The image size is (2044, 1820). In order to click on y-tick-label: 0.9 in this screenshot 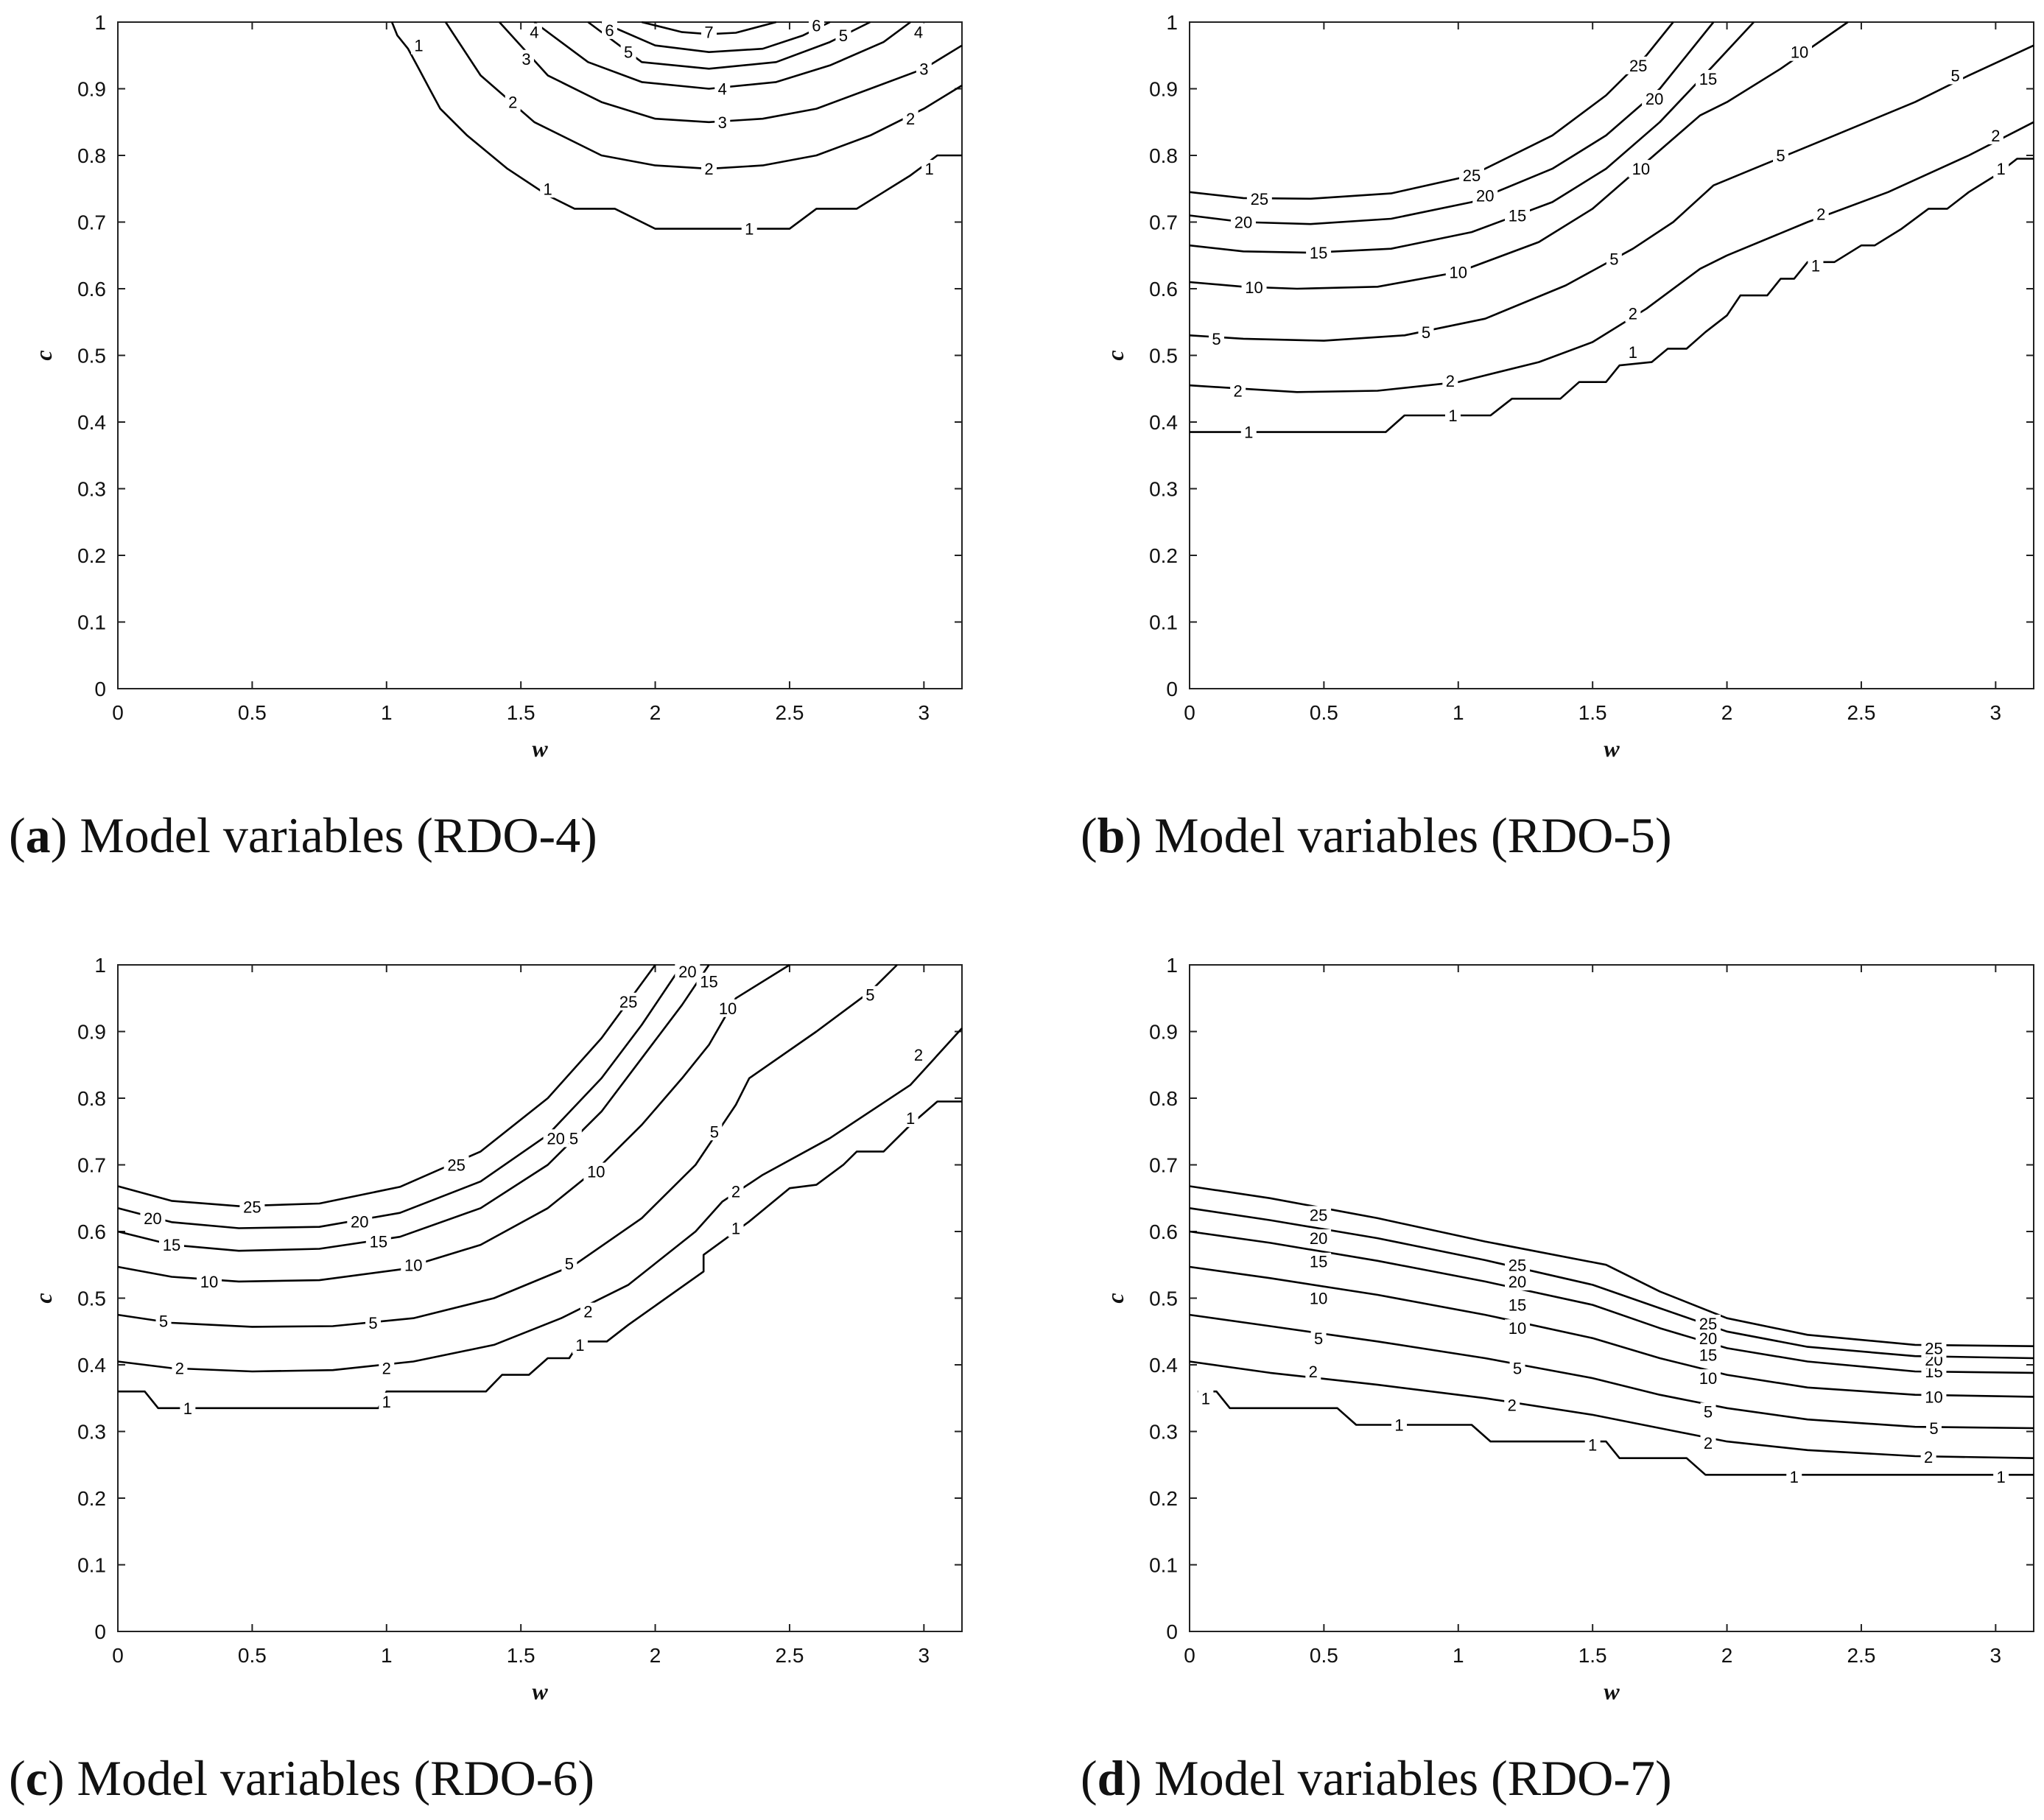, I will do `click(91, 89)`.